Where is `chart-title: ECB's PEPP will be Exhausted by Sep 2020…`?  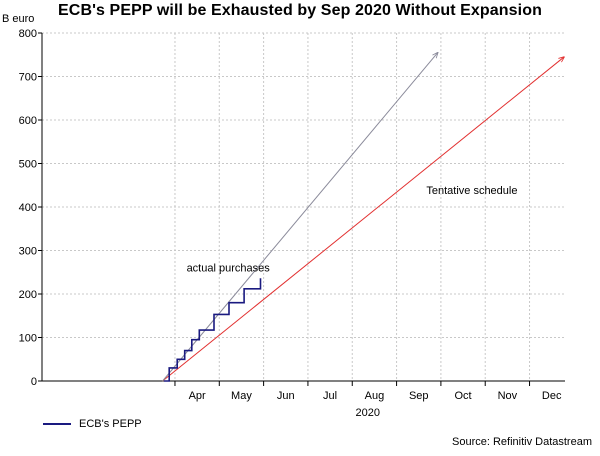
chart-title: ECB's PEPP will be Exhausted by Sep 2020… is located at coordinates (300, 10).